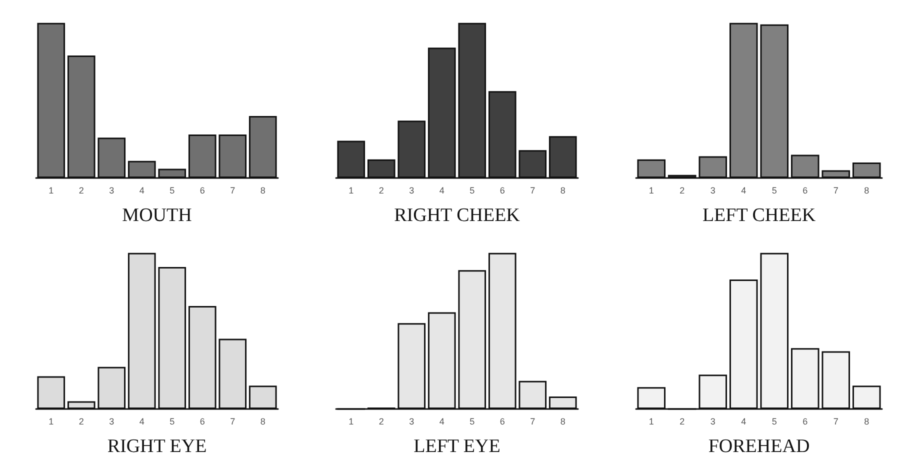 Image resolution: width=904 pixels, height=461 pixels. Describe the element at coordinates (157, 215) in the screenshot. I see `x-axis-title: MOUTH` at that location.